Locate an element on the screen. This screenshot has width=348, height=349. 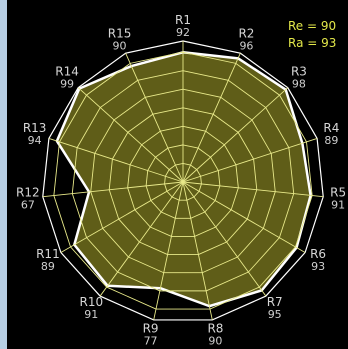
category-label: R3 is located at coordinates (299, 72).